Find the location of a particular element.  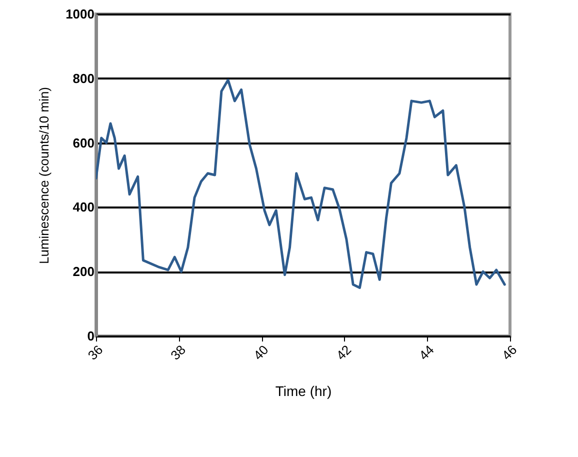

y-tick-label: 1000 is located at coordinates (80, 14).